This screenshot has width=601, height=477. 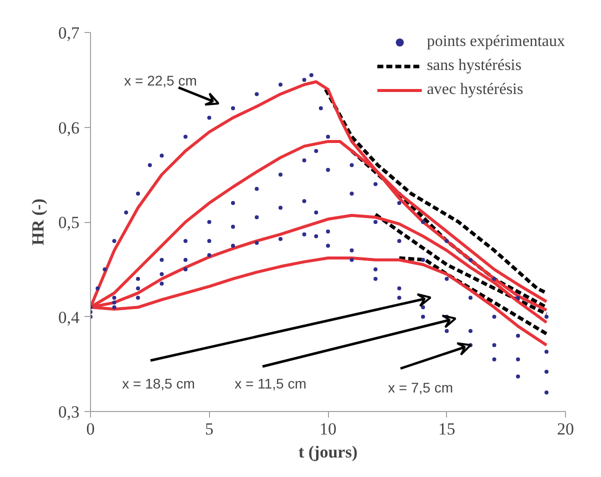 What do you see at coordinates (328, 452) in the screenshot?
I see `x-axis-title: t (jours)` at bounding box center [328, 452].